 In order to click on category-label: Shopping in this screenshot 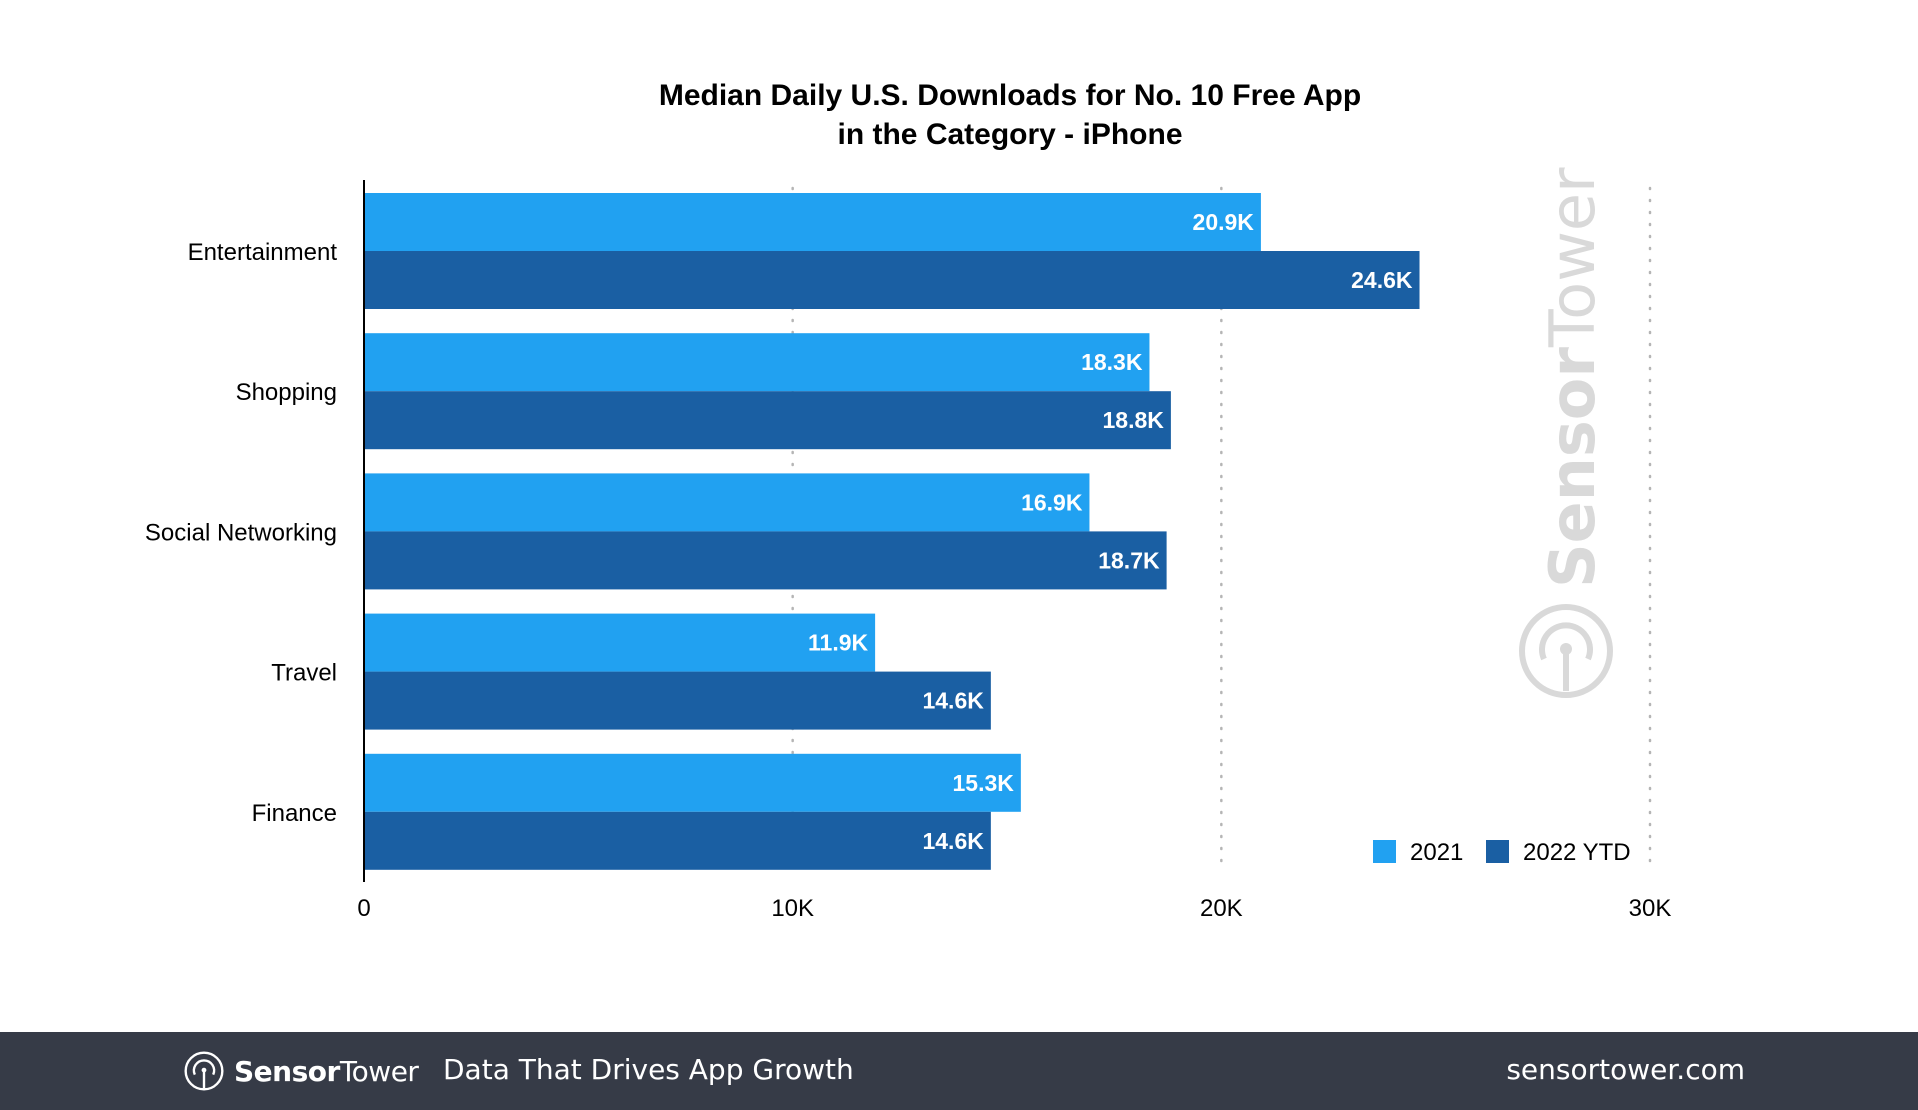, I will do `click(286, 392)`.